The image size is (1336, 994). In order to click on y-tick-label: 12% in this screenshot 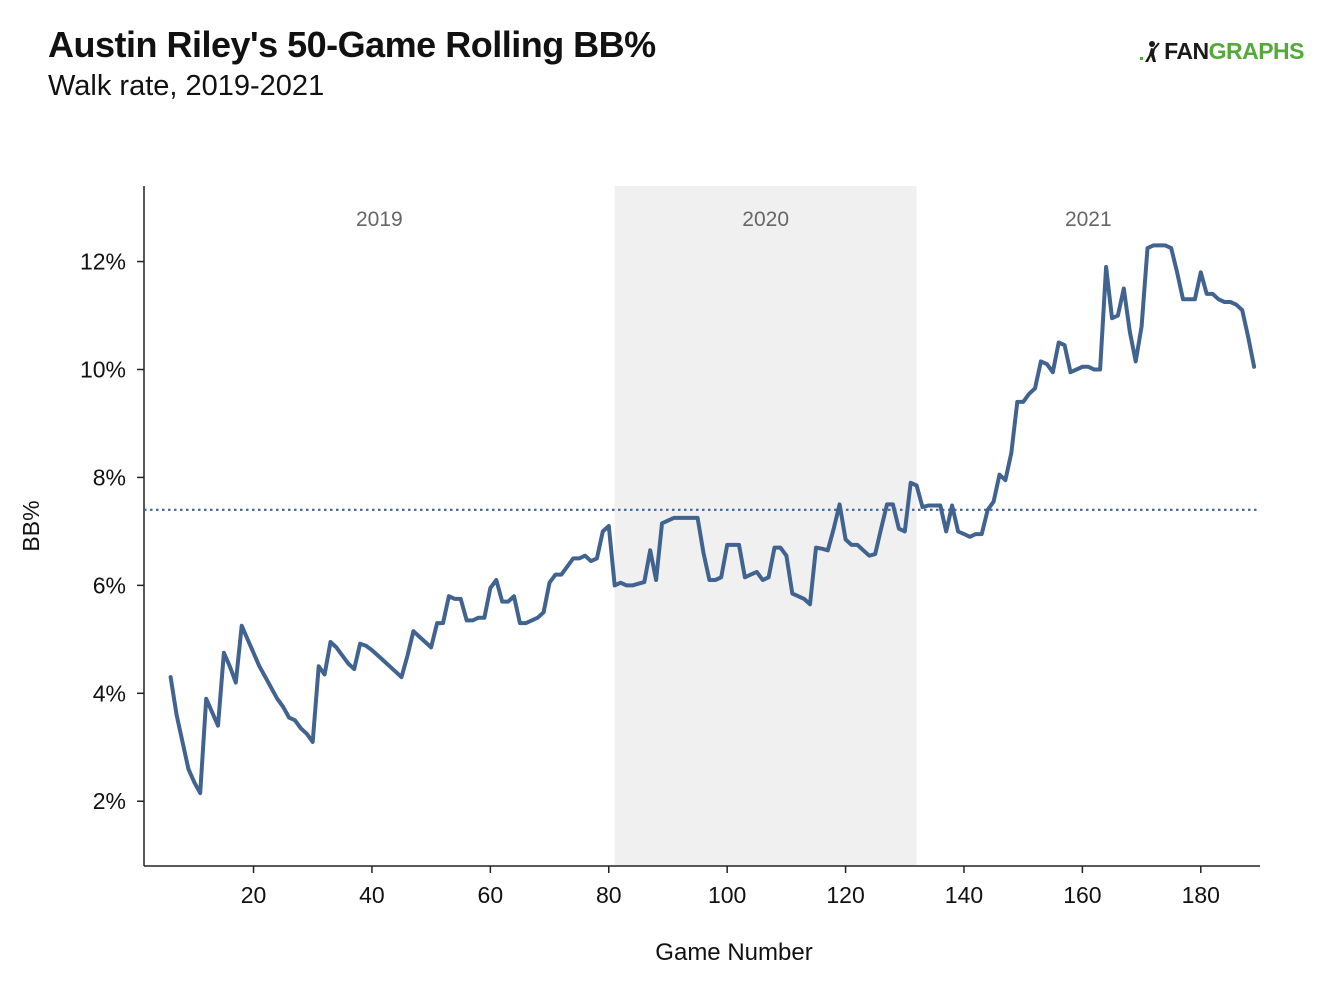, I will do `click(103, 262)`.